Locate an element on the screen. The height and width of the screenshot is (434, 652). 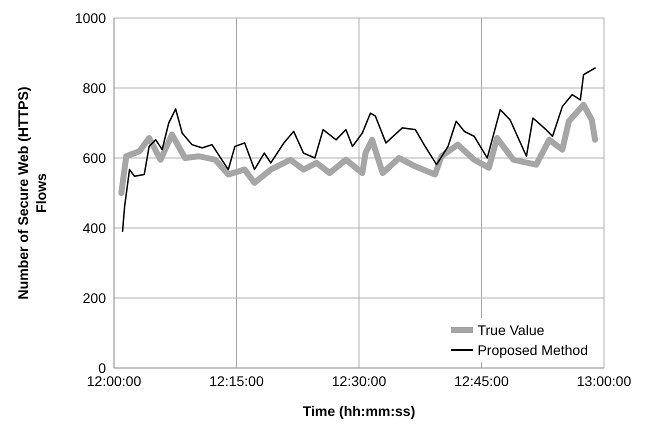
x-tick-label: 13:00:00 is located at coordinates (604, 380).